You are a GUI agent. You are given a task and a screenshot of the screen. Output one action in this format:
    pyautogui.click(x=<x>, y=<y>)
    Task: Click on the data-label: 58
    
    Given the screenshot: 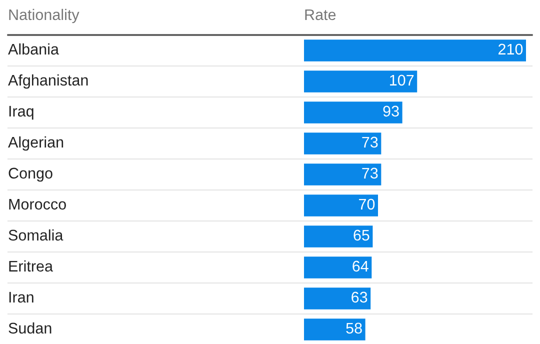 What is the action you would take?
    pyautogui.click(x=354, y=328)
    